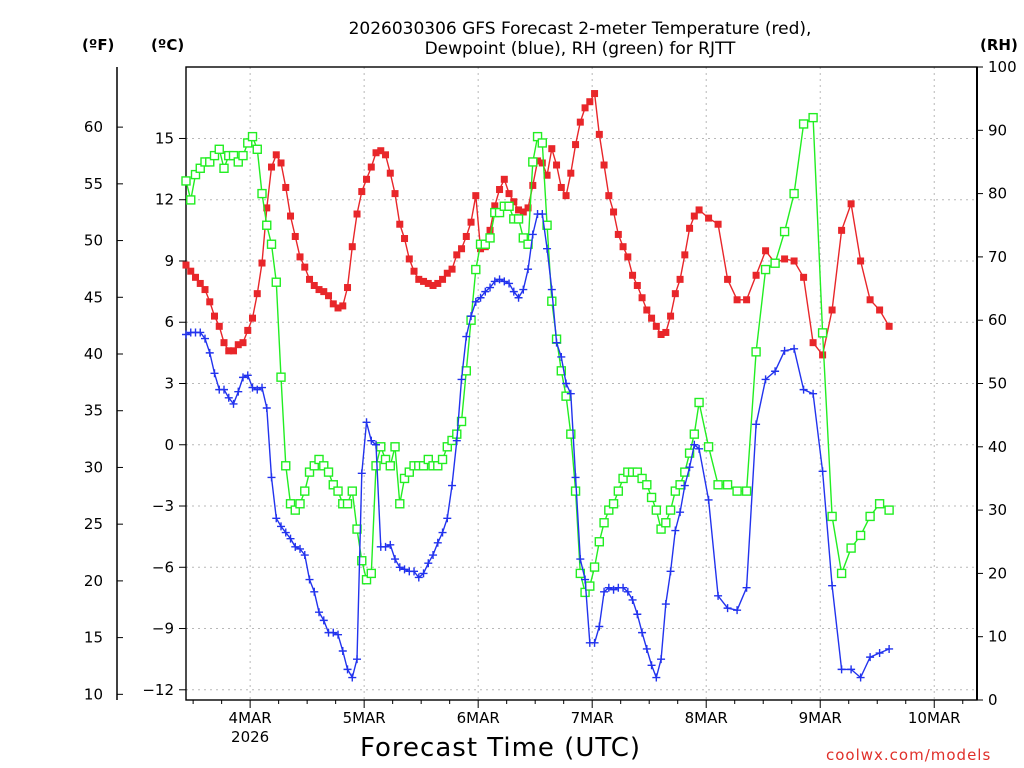  Describe the element at coordinates (93, 184) in the screenshot. I see `fahrenheit-tick-label: 55` at that location.